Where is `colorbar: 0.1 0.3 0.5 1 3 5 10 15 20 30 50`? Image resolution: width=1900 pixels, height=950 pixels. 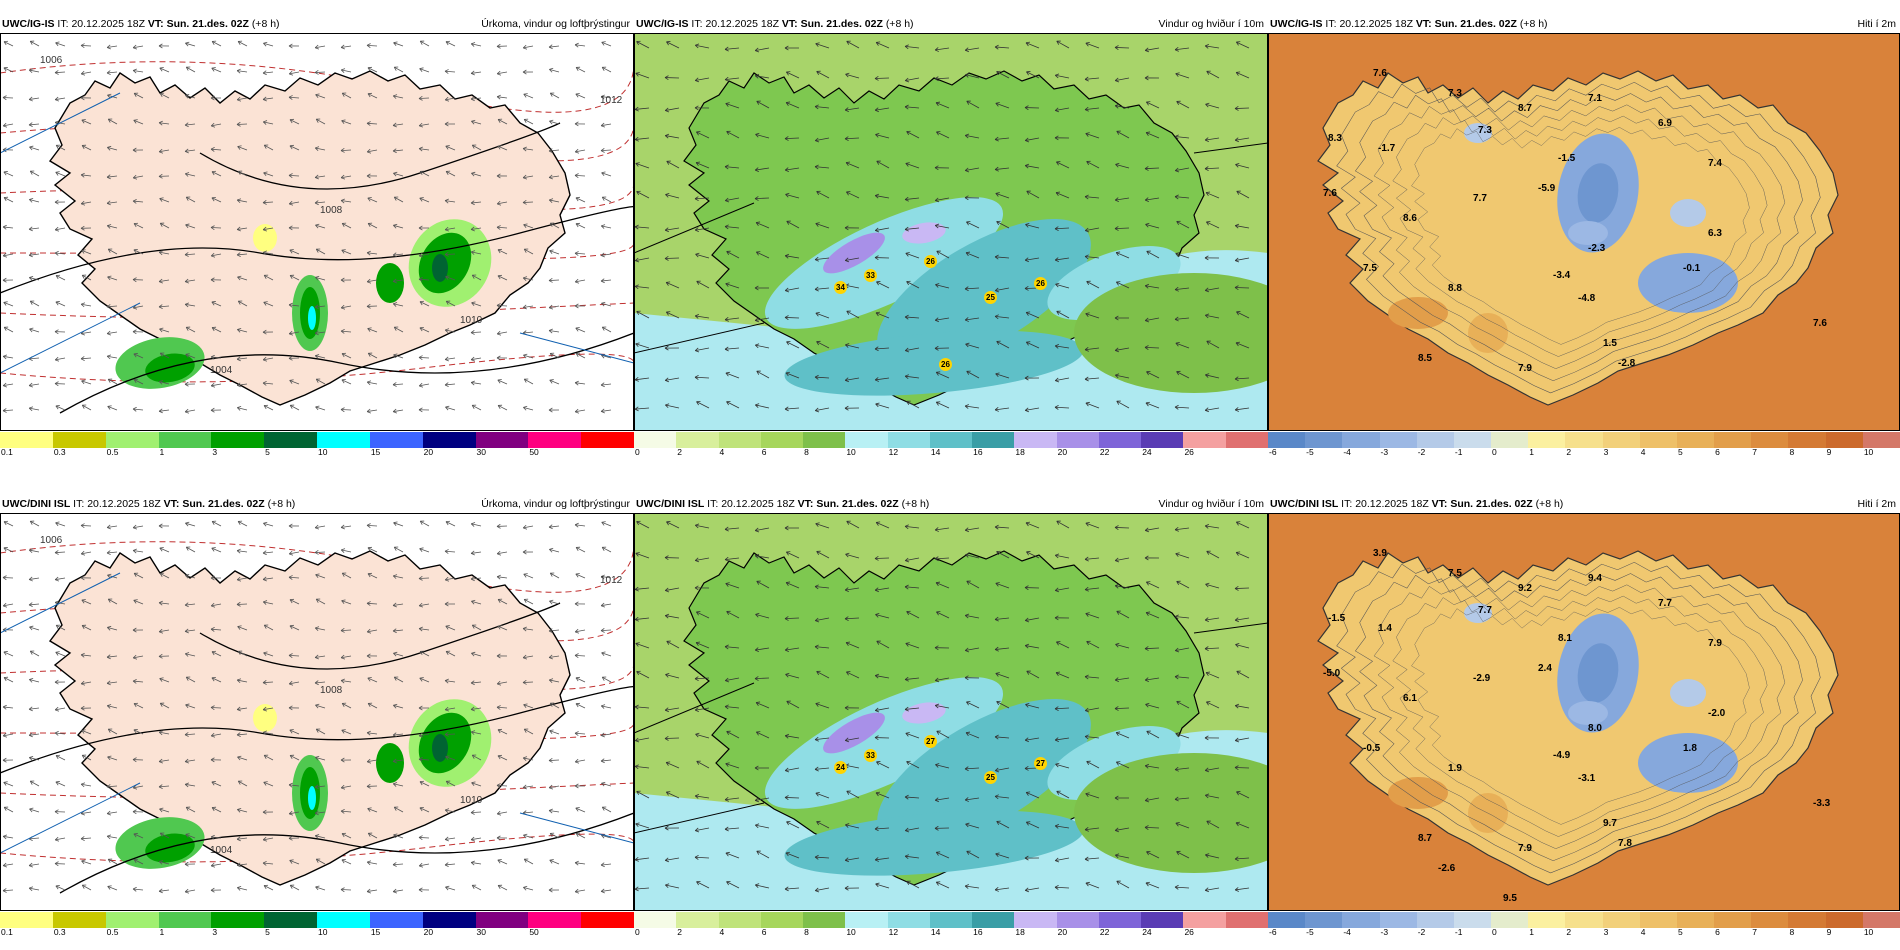
colorbar: 0.1 0.3 0.5 1 3 5 10 15 20 30 50 is located at coordinates (317, 444).